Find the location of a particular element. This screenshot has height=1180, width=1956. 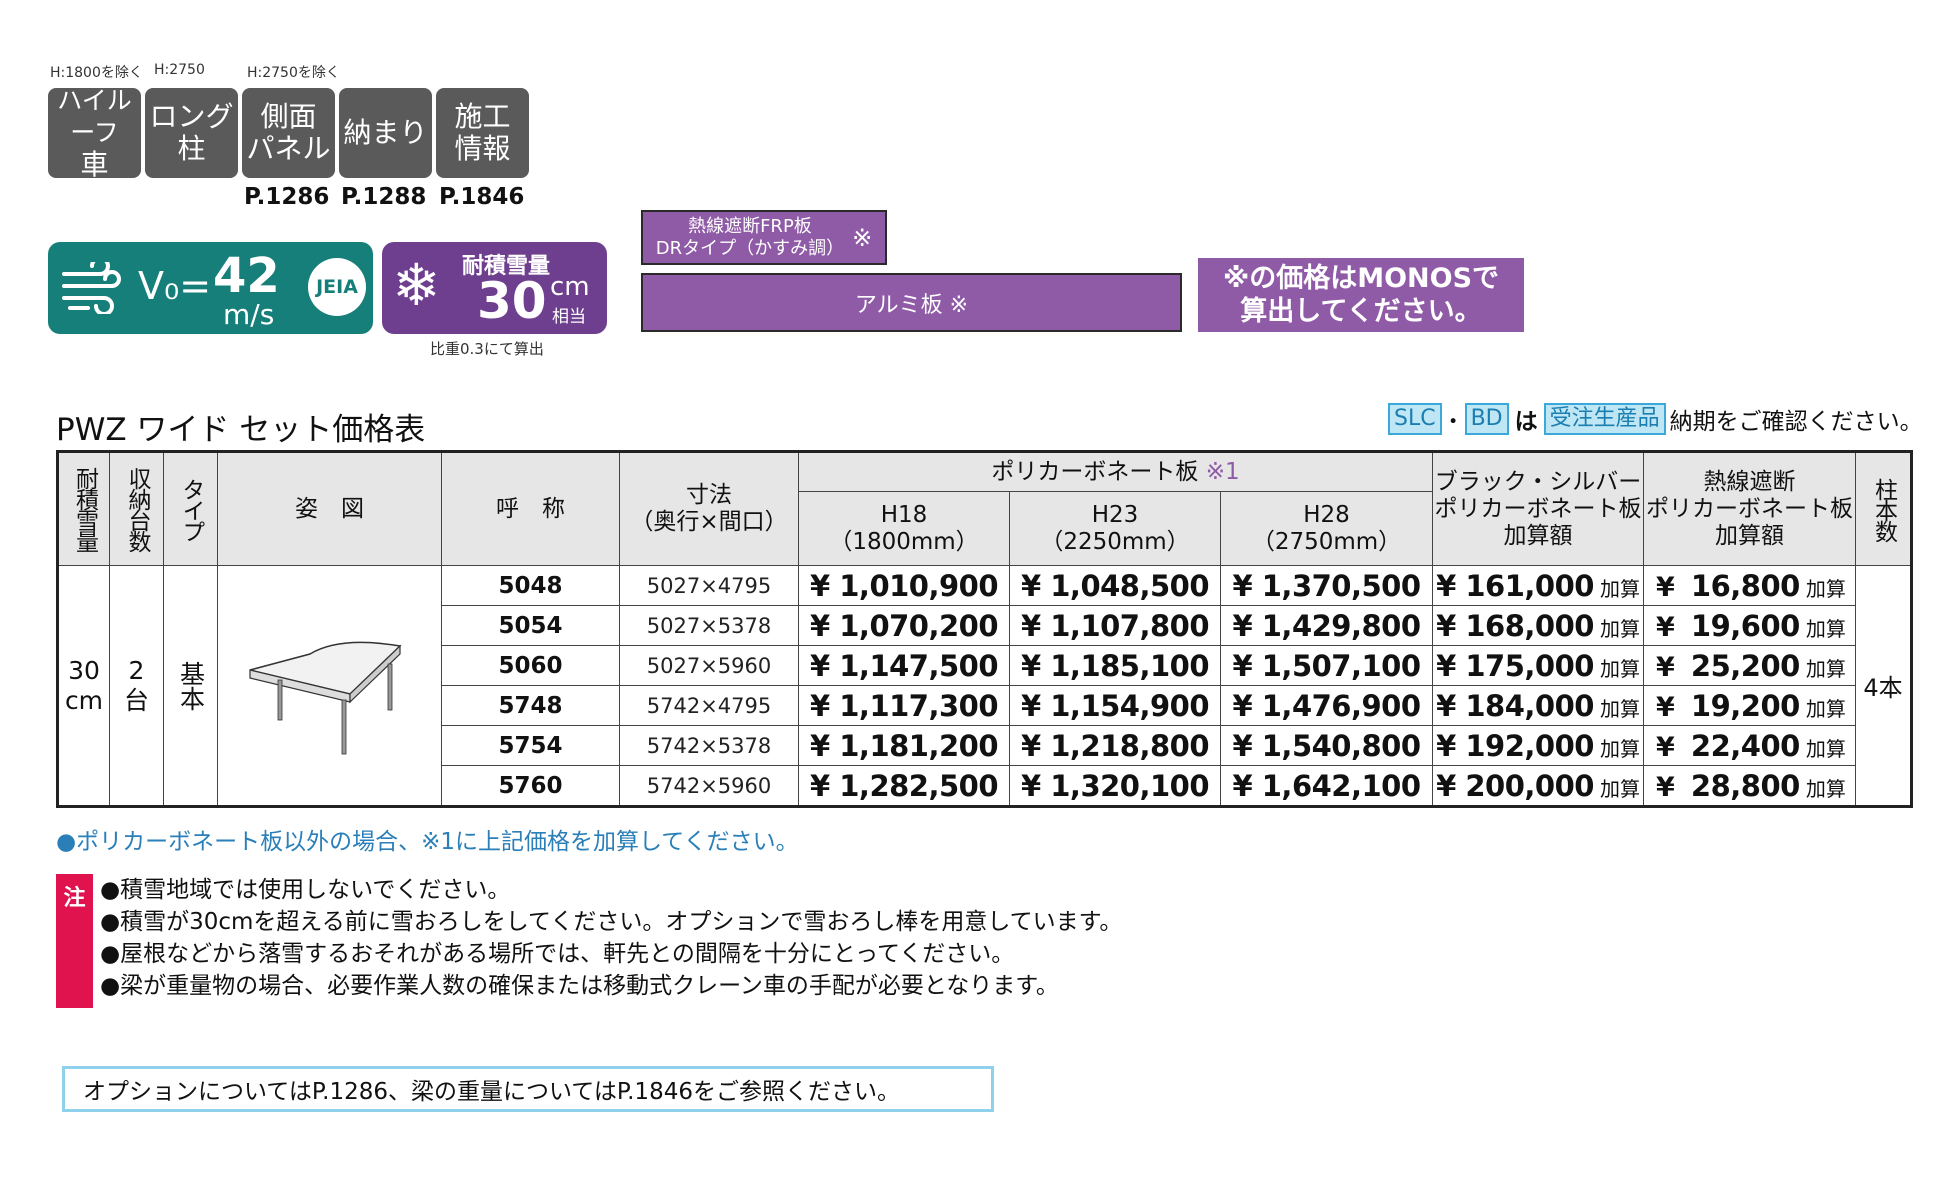

caution-label: 注 is located at coordinates (74, 941).